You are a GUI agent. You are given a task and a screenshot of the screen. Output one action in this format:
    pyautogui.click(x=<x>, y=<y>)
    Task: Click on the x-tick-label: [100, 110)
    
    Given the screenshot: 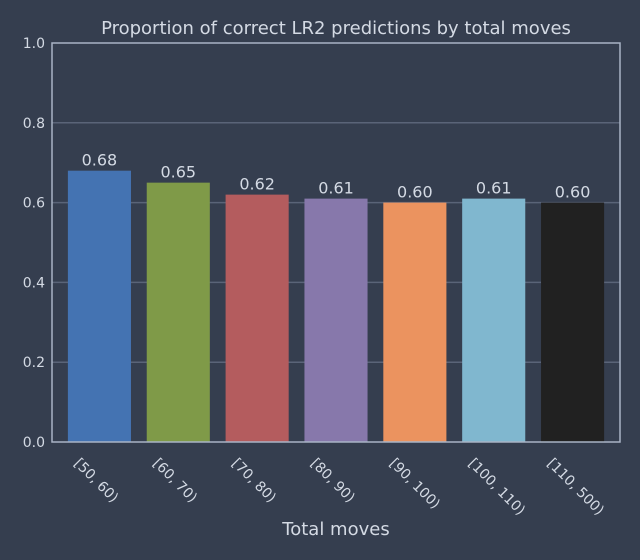 What is the action you would take?
    pyautogui.click(x=496, y=487)
    